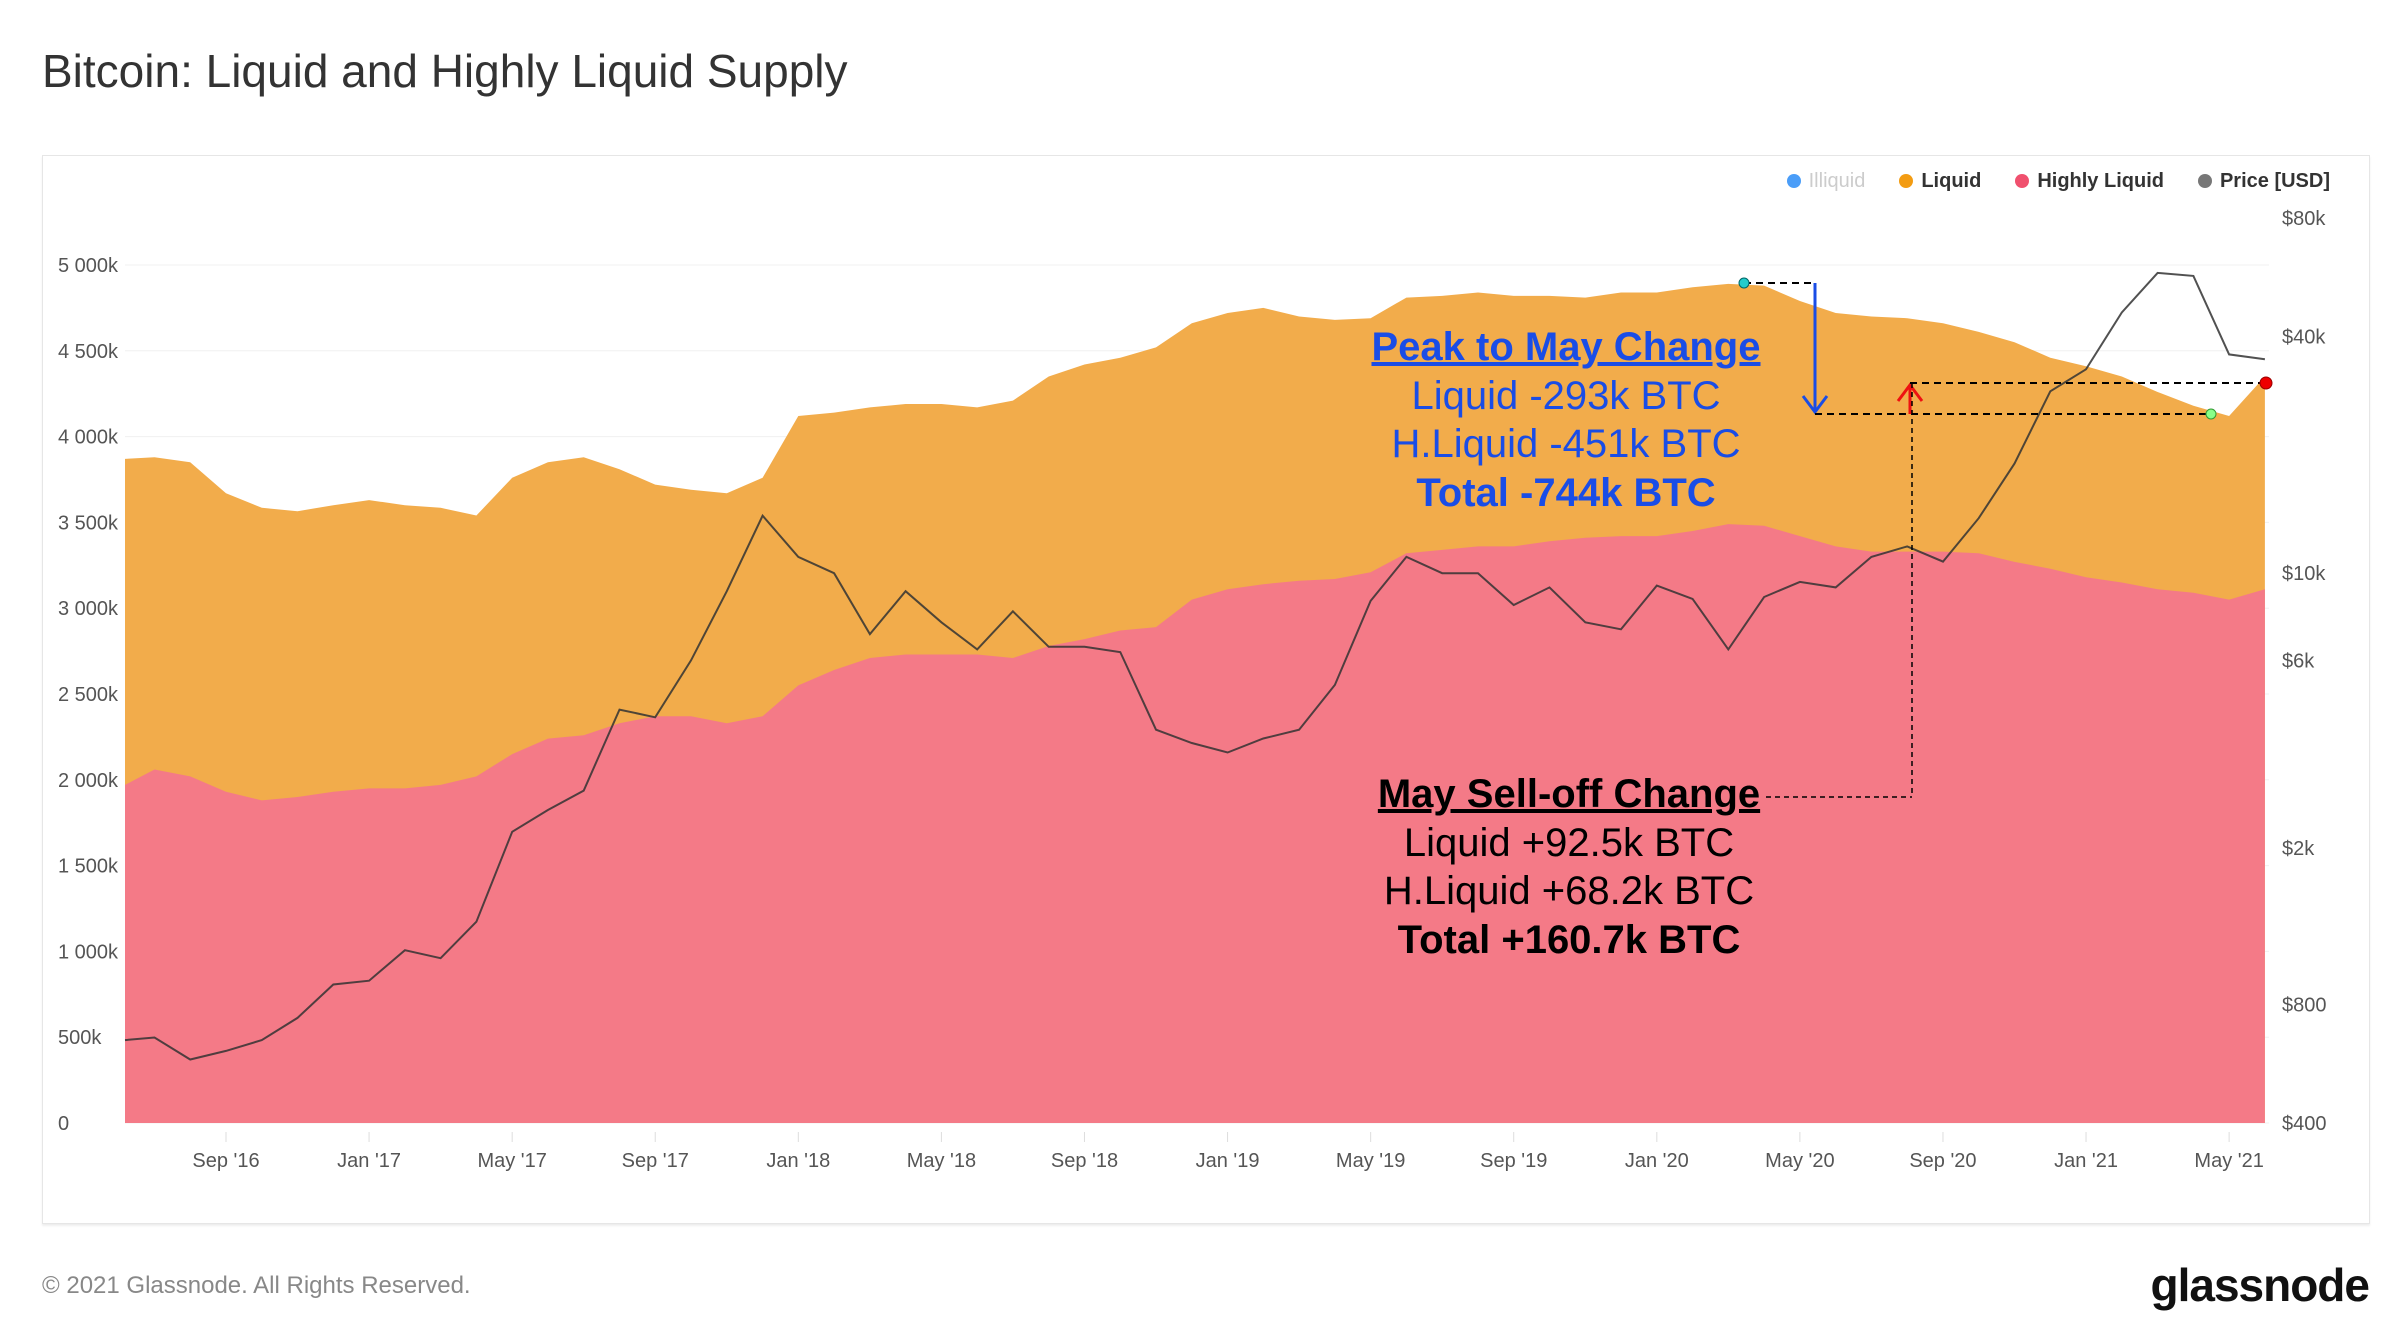 This screenshot has width=2400, height=1344. I want to click on y2-tick-label: $2k, so click(2298, 849).